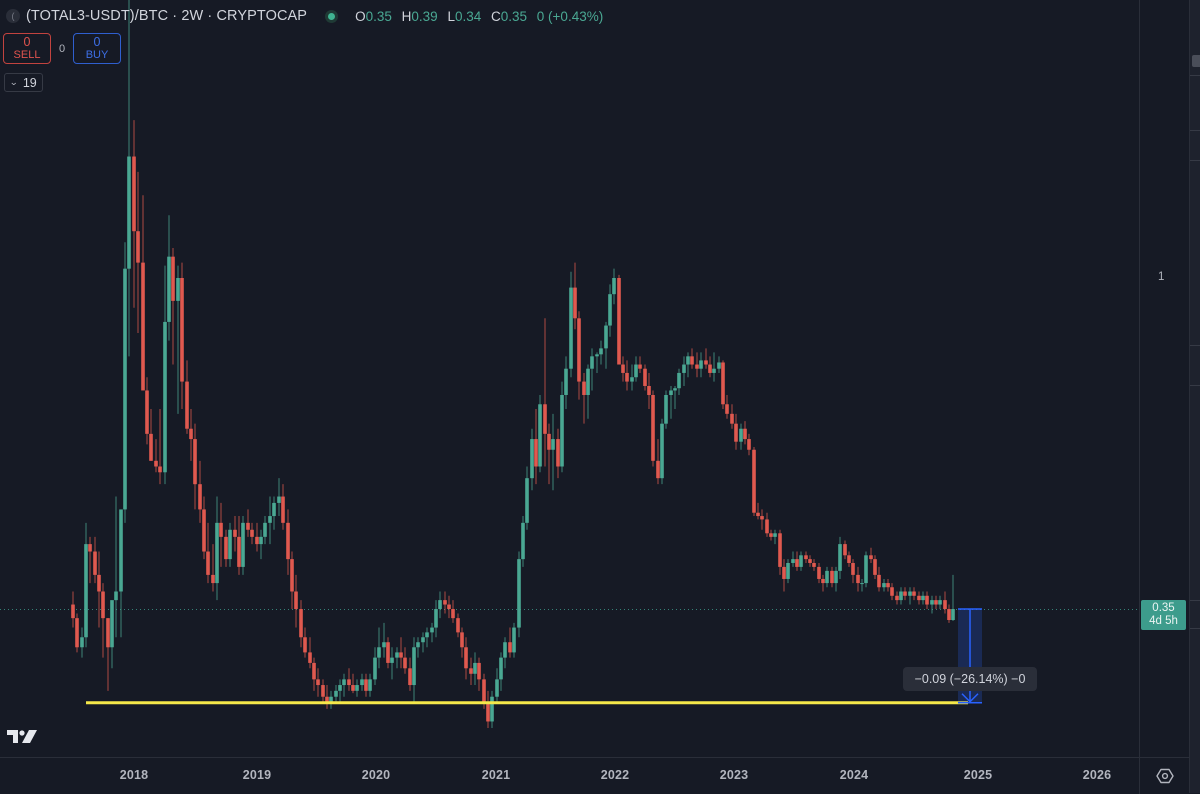 This screenshot has width=1200, height=794. Describe the element at coordinates (360, 16) in the screenshot. I see `open-label: O` at that location.